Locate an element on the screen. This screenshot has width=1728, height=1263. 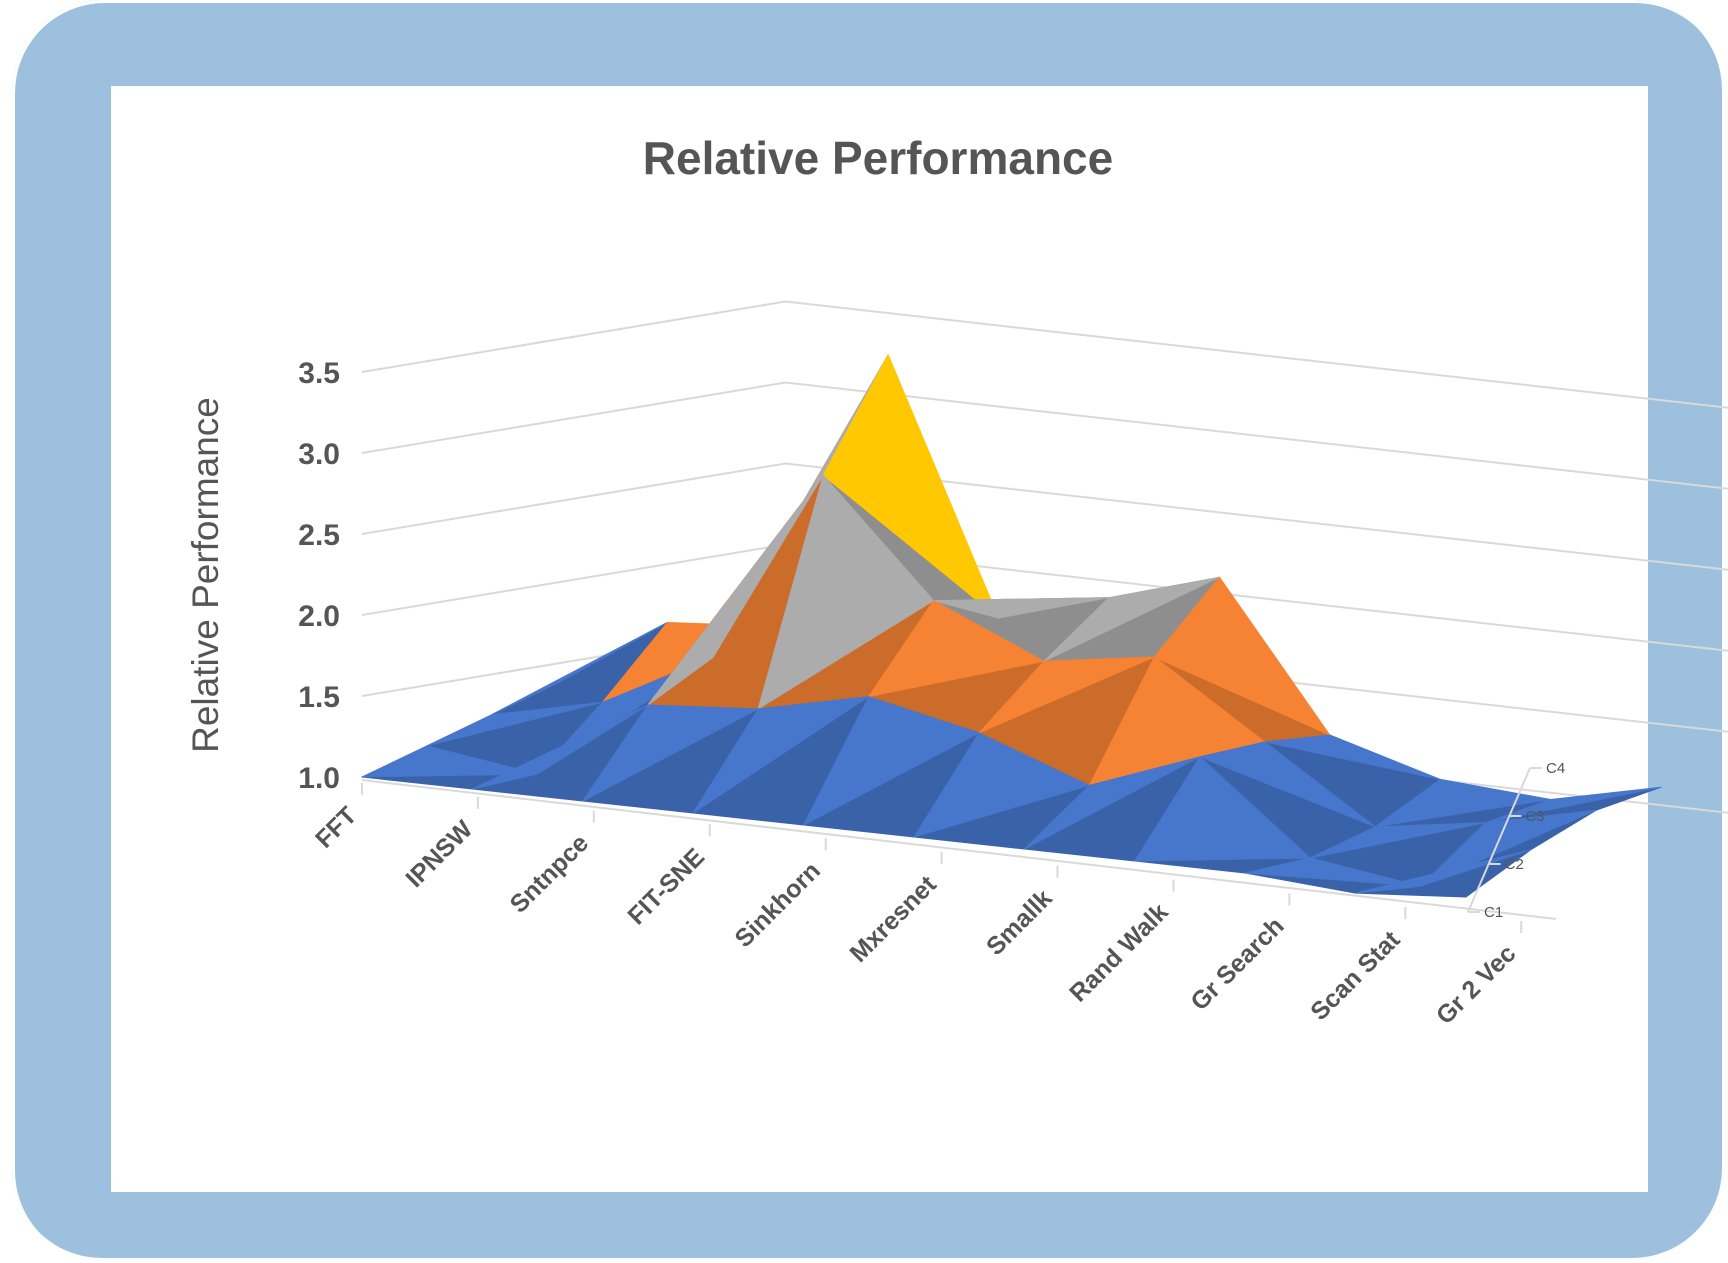
category-label: Gr 2 Vec is located at coordinates (1476, 984).